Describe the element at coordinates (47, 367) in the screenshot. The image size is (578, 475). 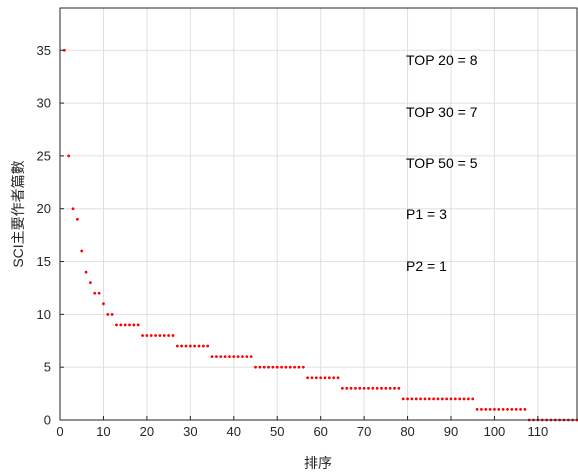
I see `y-tick-label: 5` at that location.